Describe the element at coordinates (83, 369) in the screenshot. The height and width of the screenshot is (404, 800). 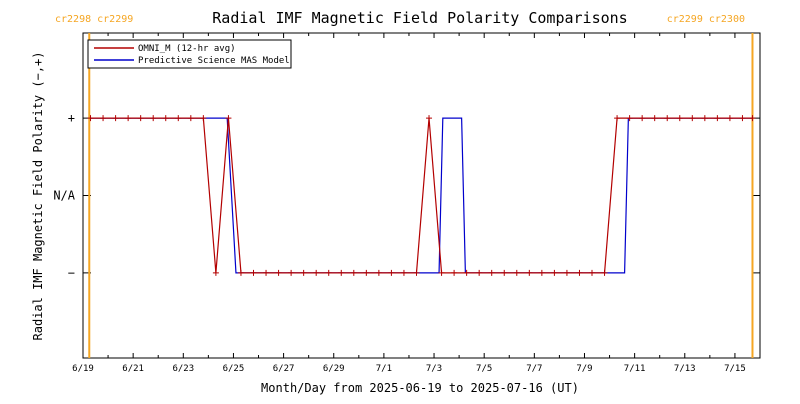
I see `x-tick-label: 6/19` at that location.